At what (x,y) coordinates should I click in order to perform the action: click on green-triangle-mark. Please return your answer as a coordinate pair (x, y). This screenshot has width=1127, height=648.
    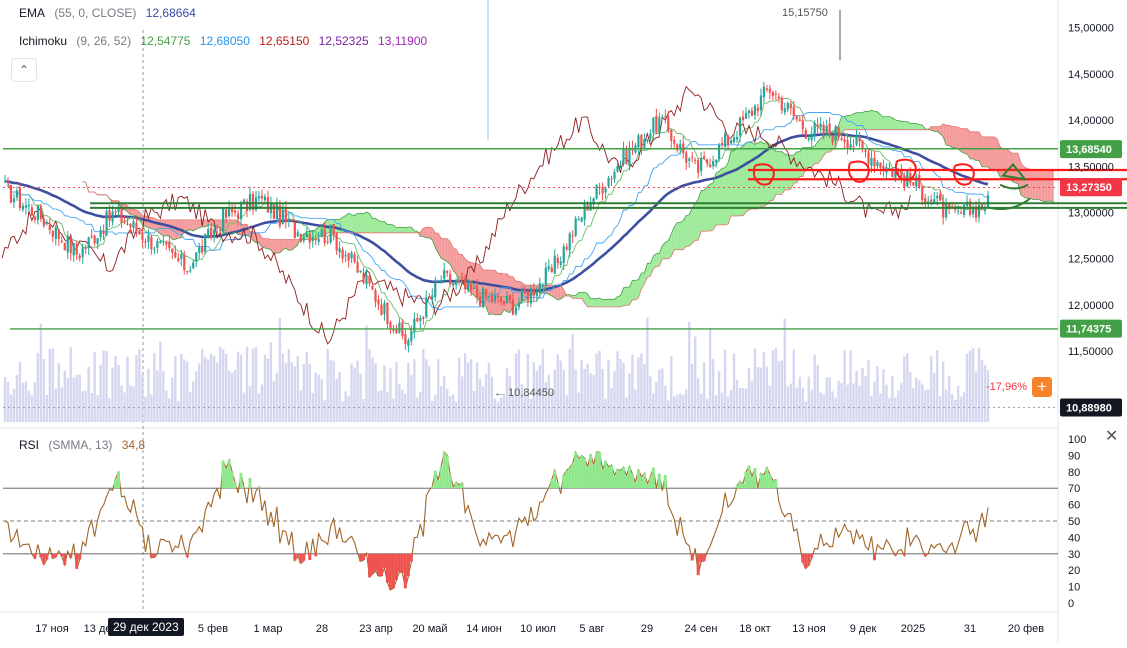
    Looking at the image, I should click on (1014, 171).